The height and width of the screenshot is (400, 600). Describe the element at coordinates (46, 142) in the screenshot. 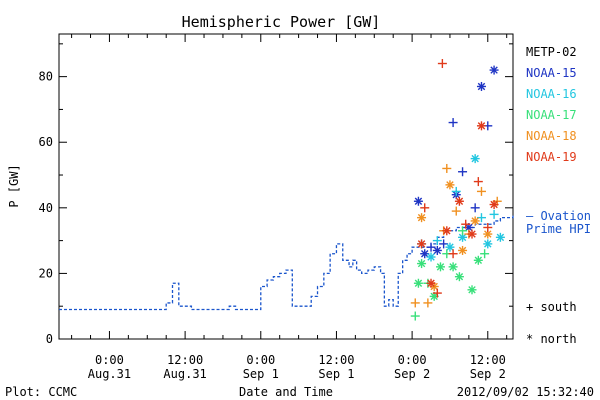

I see `y-tick-label: 60` at that location.